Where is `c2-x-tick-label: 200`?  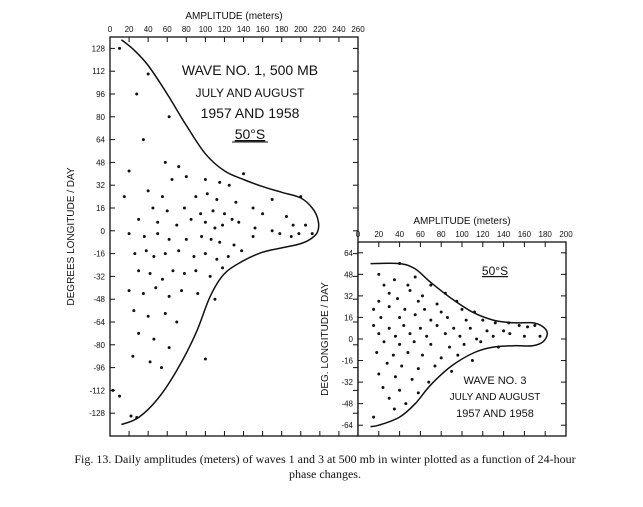
c2-x-tick-label: 200 is located at coordinates (566, 234).